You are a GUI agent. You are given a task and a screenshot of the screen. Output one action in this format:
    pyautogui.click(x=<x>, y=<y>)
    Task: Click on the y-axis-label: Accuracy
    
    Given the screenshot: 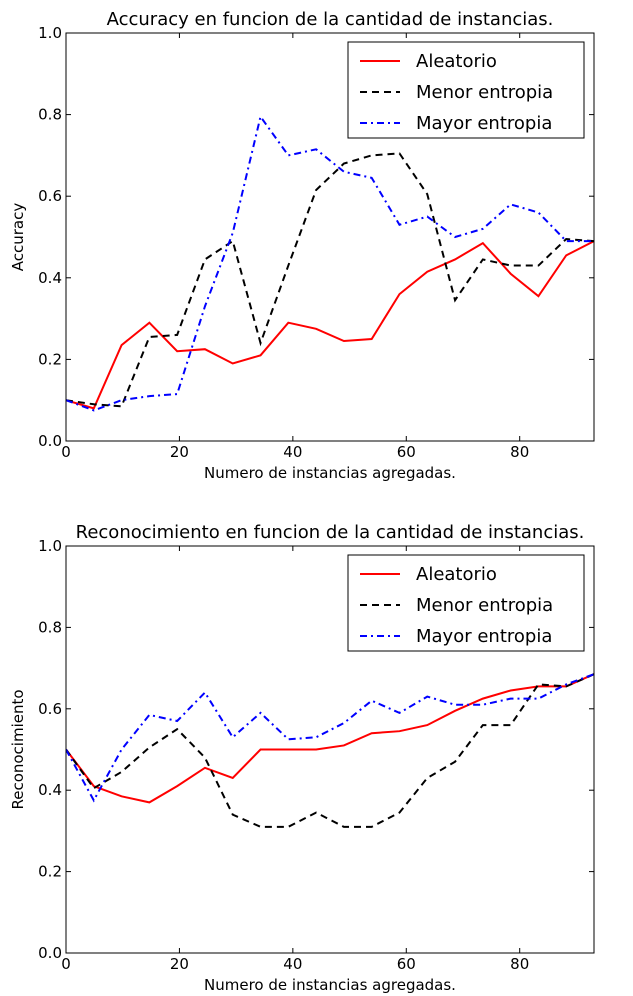 What is the action you would take?
    pyautogui.click(x=18, y=237)
    